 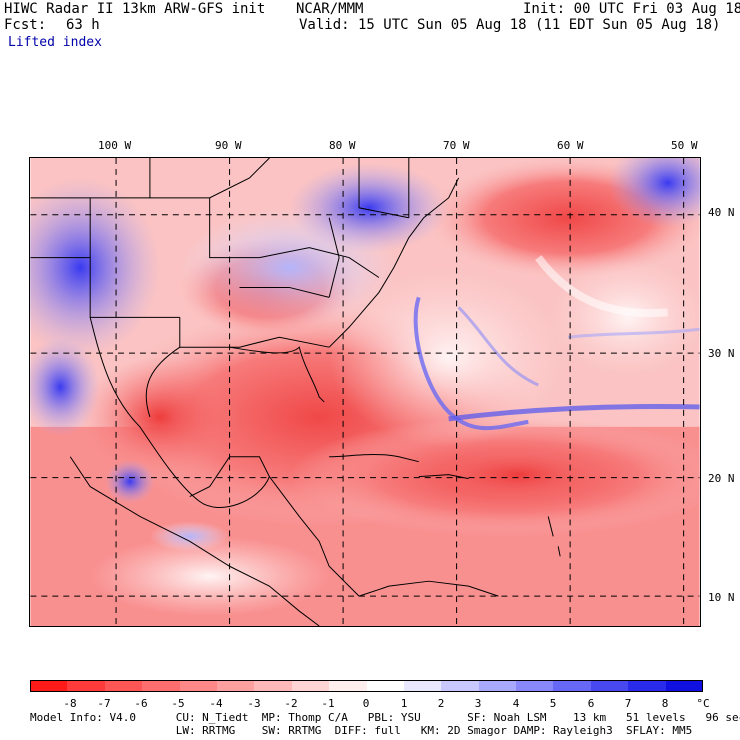 What do you see at coordinates (628, 703) in the screenshot?
I see `colorbar-label: 7` at bounding box center [628, 703].